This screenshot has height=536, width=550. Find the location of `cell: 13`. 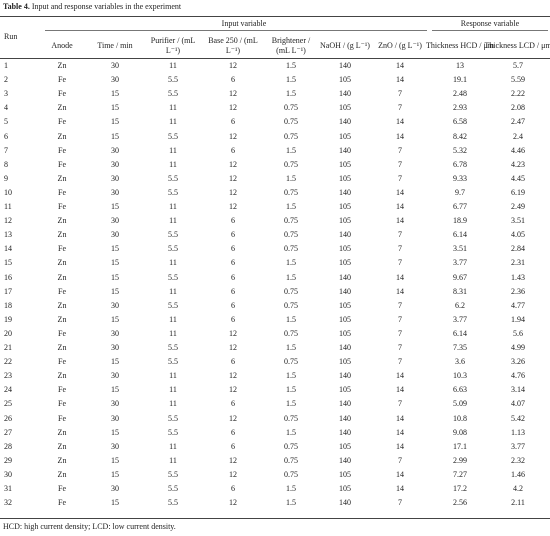

cell: 13 is located at coordinates (460, 65).